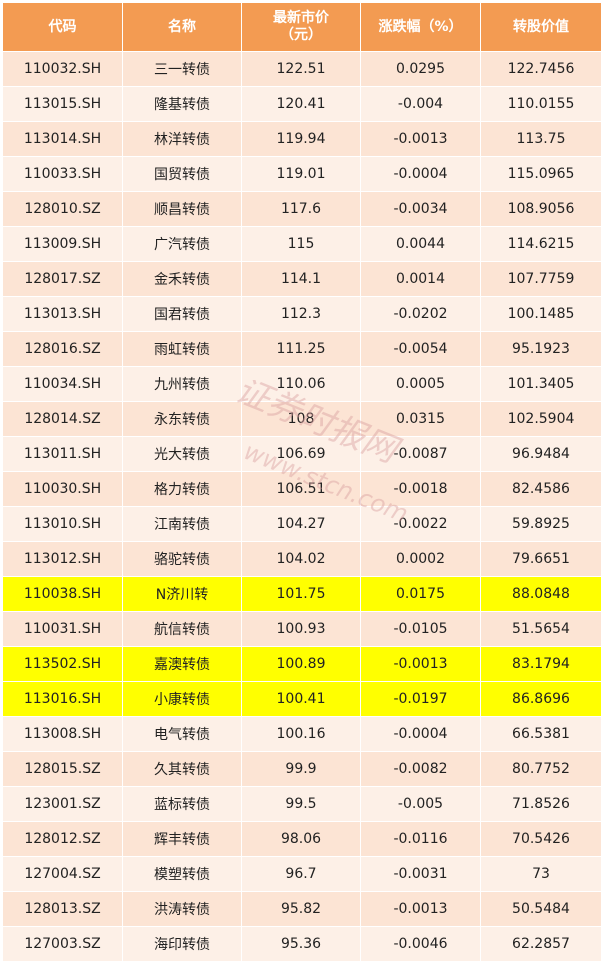  What do you see at coordinates (420, 314) in the screenshot?
I see `change-cell: -0.0202` at bounding box center [420, 314].